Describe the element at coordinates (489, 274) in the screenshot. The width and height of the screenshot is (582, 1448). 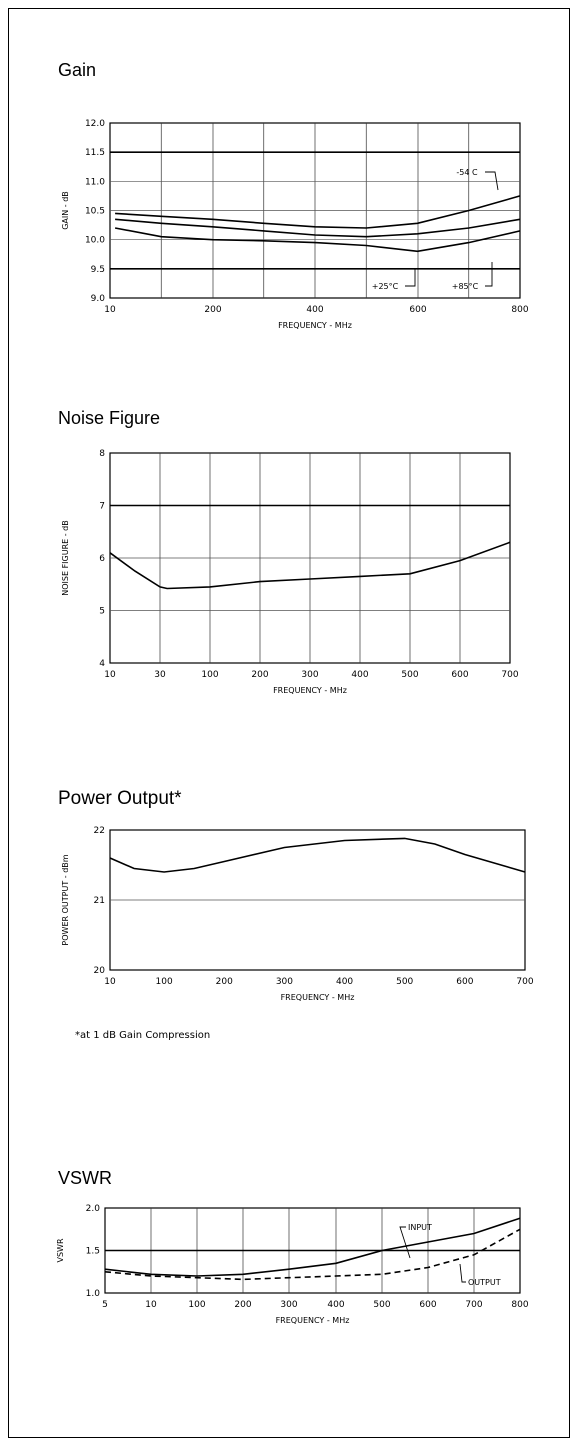
I see `gain-leader-plus85` at that location.